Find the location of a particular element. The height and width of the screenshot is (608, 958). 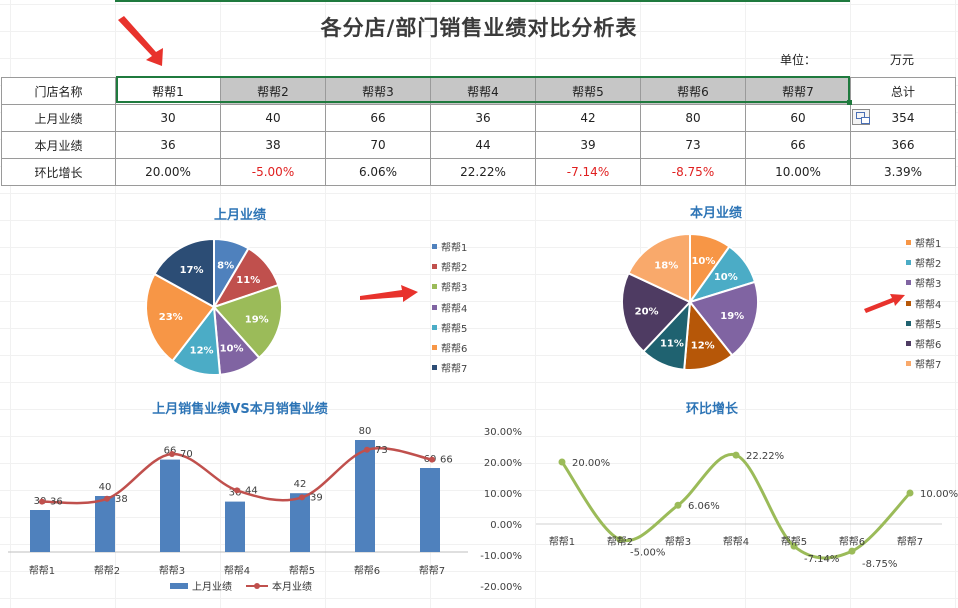

header-store-2: 帮帮2 is located at coordinates (273, 91).